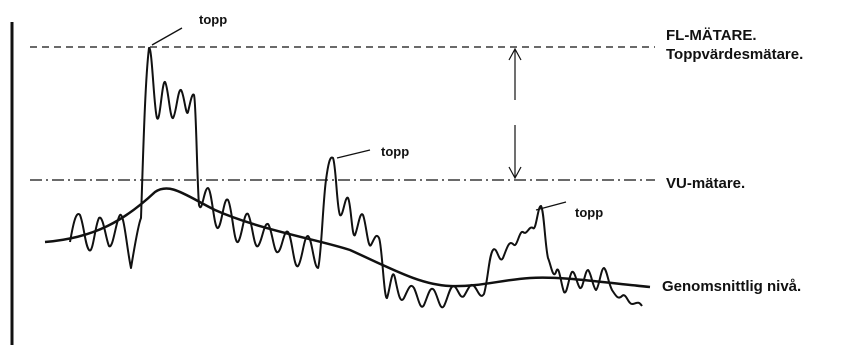 The height and width of the screenshot is (362, 862). Describe the element at coordinates (395, 151) in the screenshot. I see `peak-label-2: topp` at that location.